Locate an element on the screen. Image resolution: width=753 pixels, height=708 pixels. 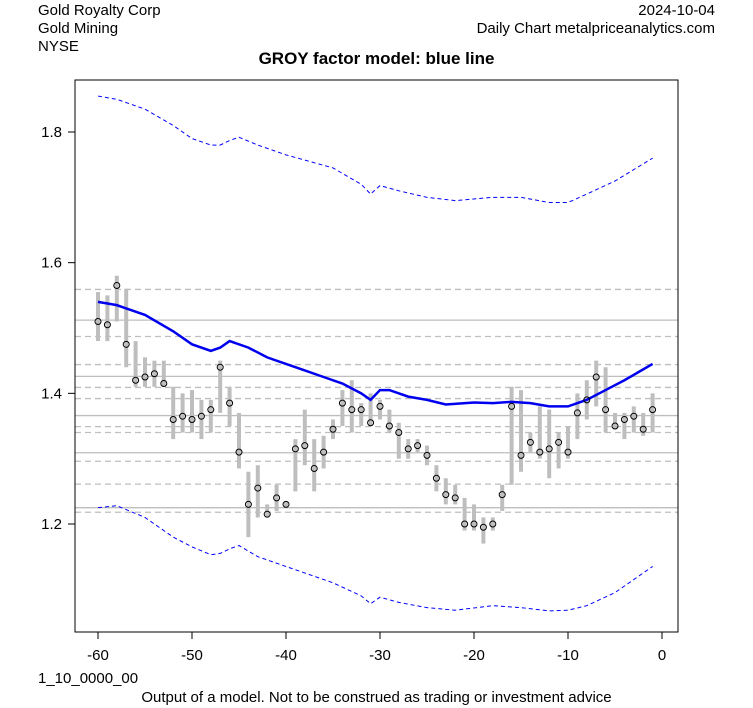
x-tick-label: -40 is located at coordinates (286, 655).